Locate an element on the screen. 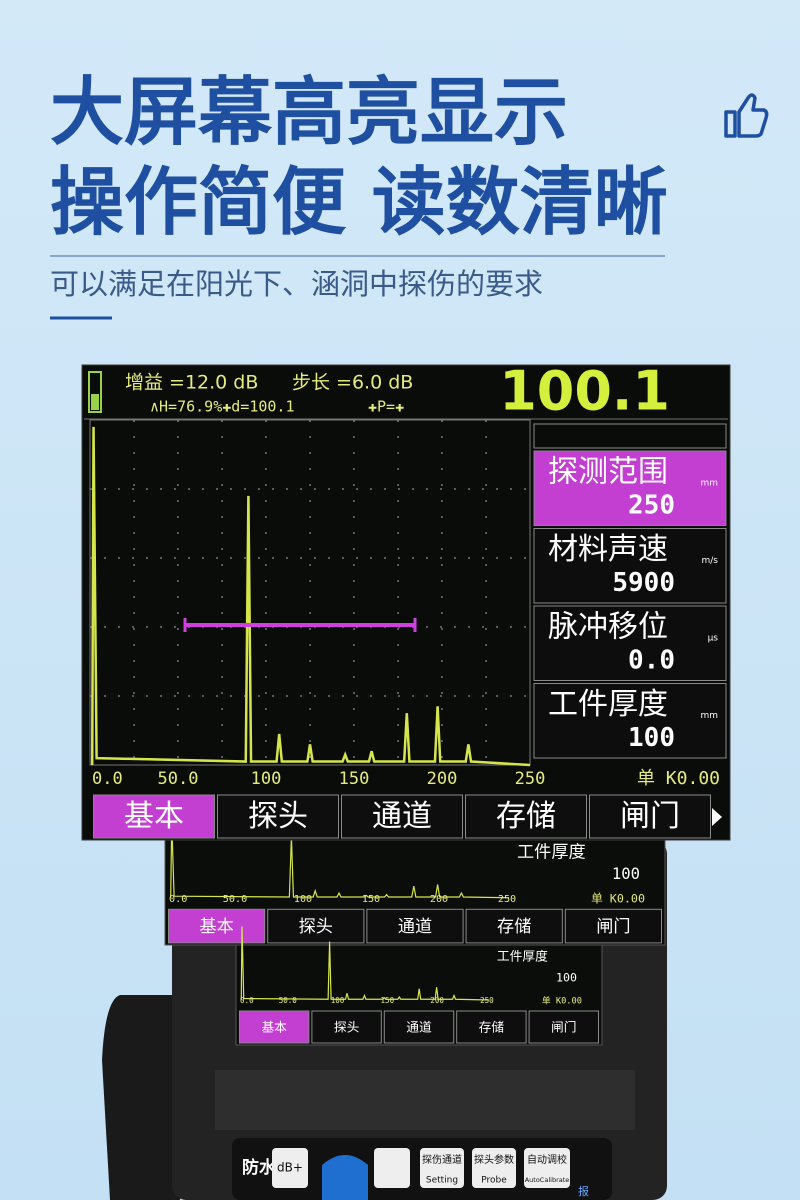  parameter-unit: m/s is located at coordinates (710, 561).